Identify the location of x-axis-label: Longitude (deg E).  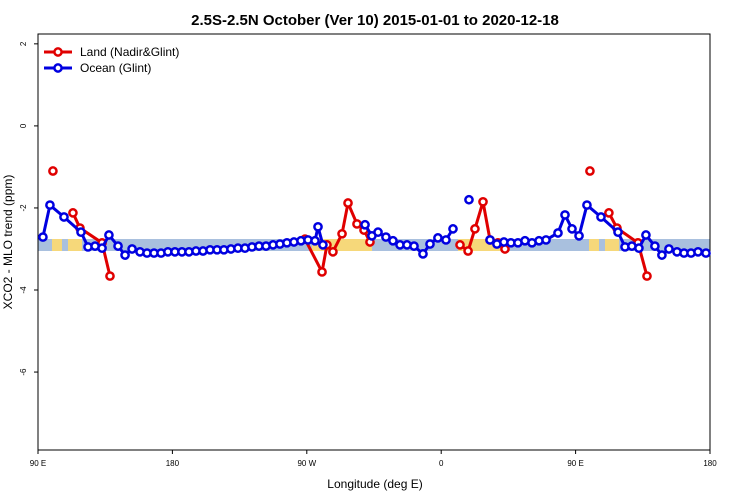
(374, 484).